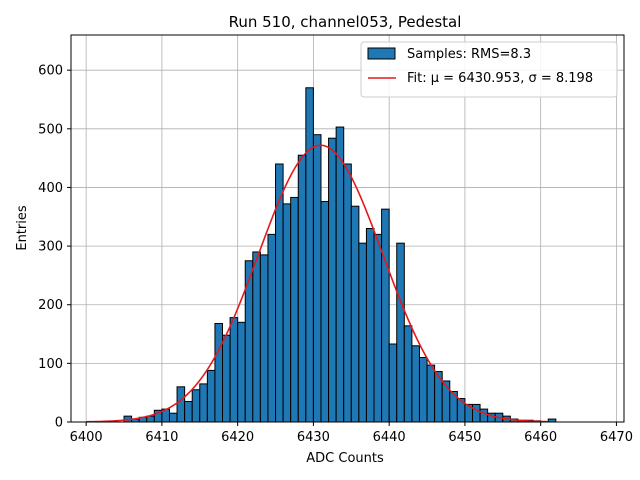  Describe the element at coordinates (50, 247) in the screenshot. I see `y-tick-label: 300` at that location.